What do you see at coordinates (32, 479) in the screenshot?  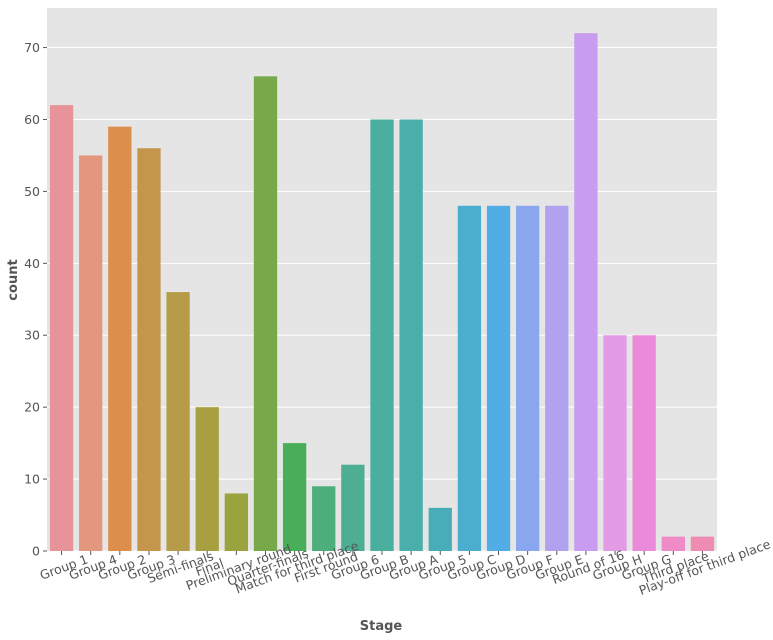 I see `y-tick-label: 10` at bounding box center [32, 479].